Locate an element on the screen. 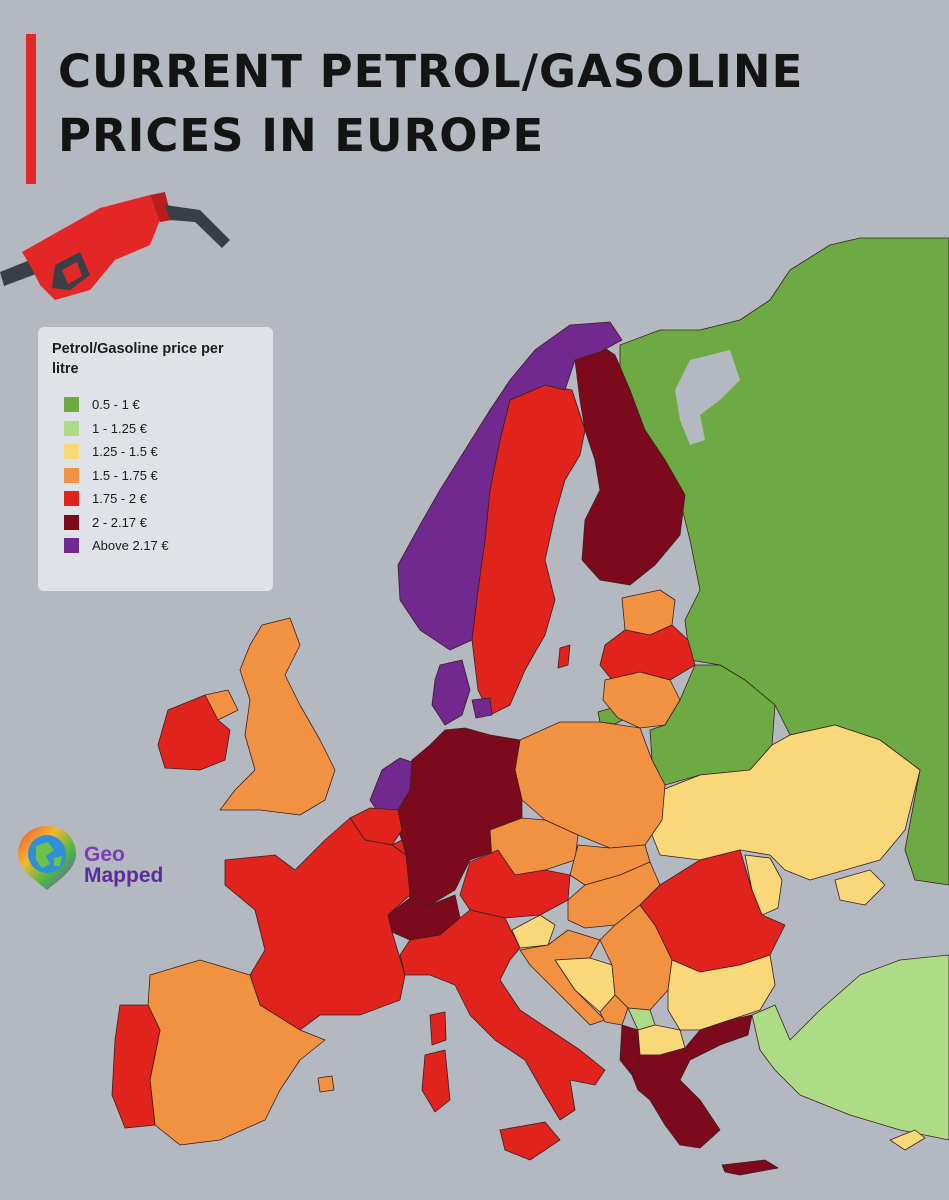 This screenshot has width=949, height=1200. title-accent-bar is located at coordinates (31, 109).